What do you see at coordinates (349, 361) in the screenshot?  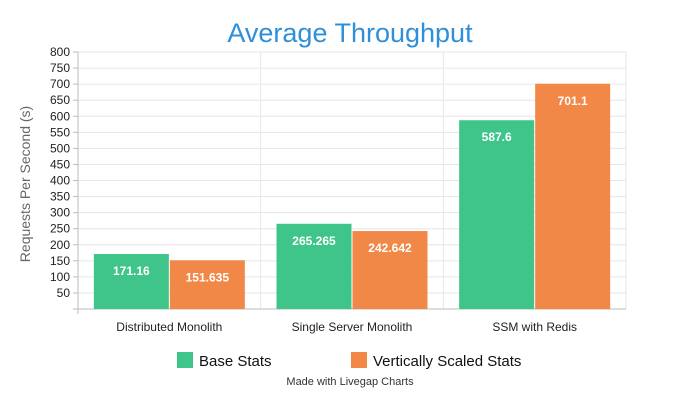 I see `legend: Base Stats Vertically Scaled Stats` at bounding box center [349, 361].